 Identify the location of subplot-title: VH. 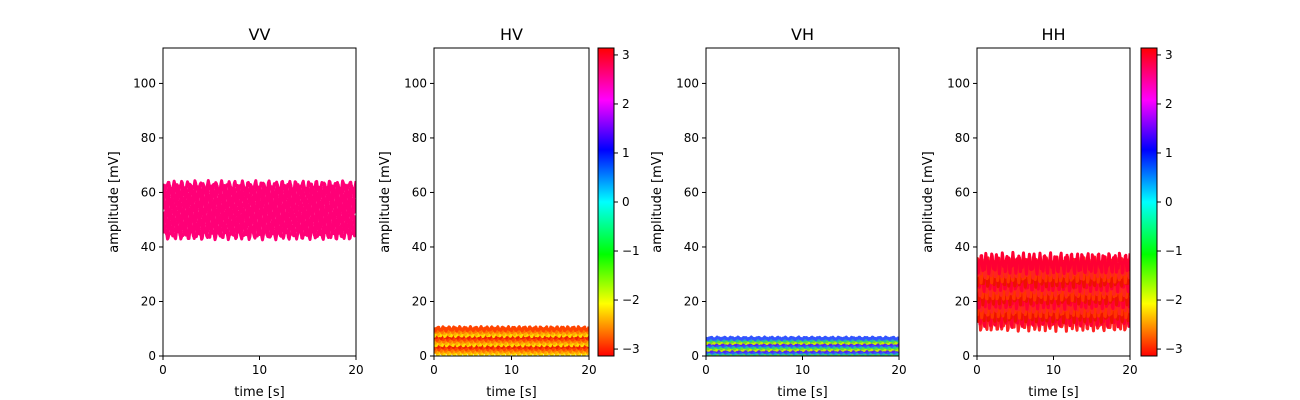
(802, 34).